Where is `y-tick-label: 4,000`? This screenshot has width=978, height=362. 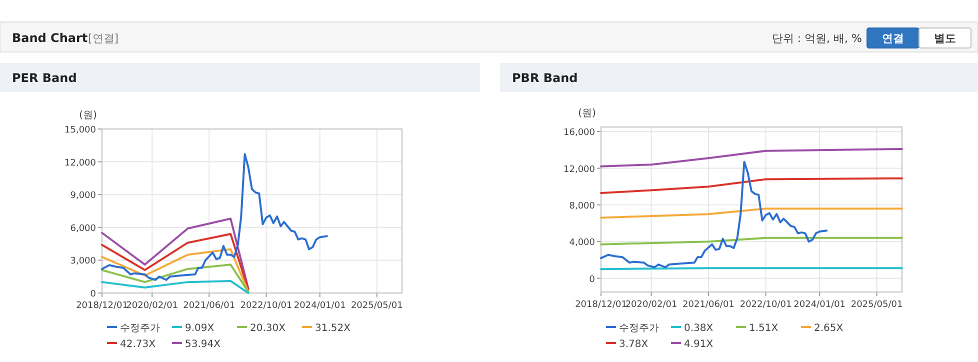 y-tick-label: 4,000 is located at coordinates (582, 243).